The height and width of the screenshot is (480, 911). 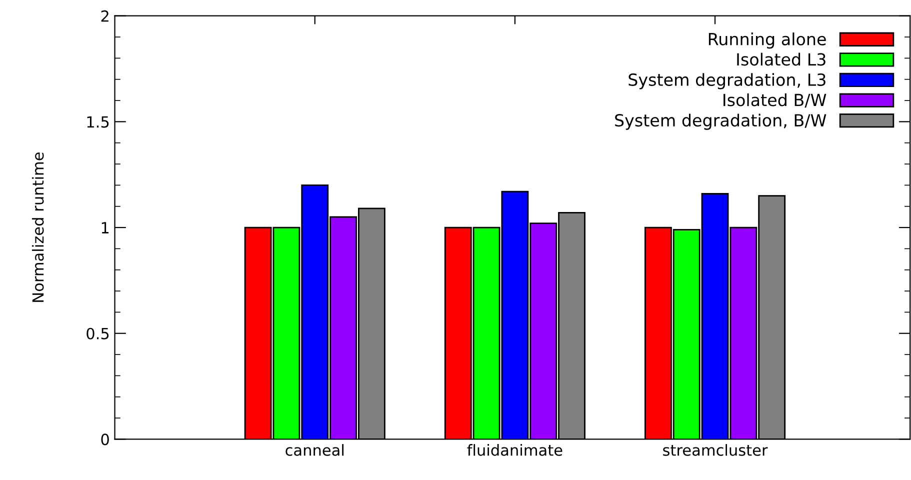 I want to click on x-tick-label: fluidanimate, so click(x=514, y=450).